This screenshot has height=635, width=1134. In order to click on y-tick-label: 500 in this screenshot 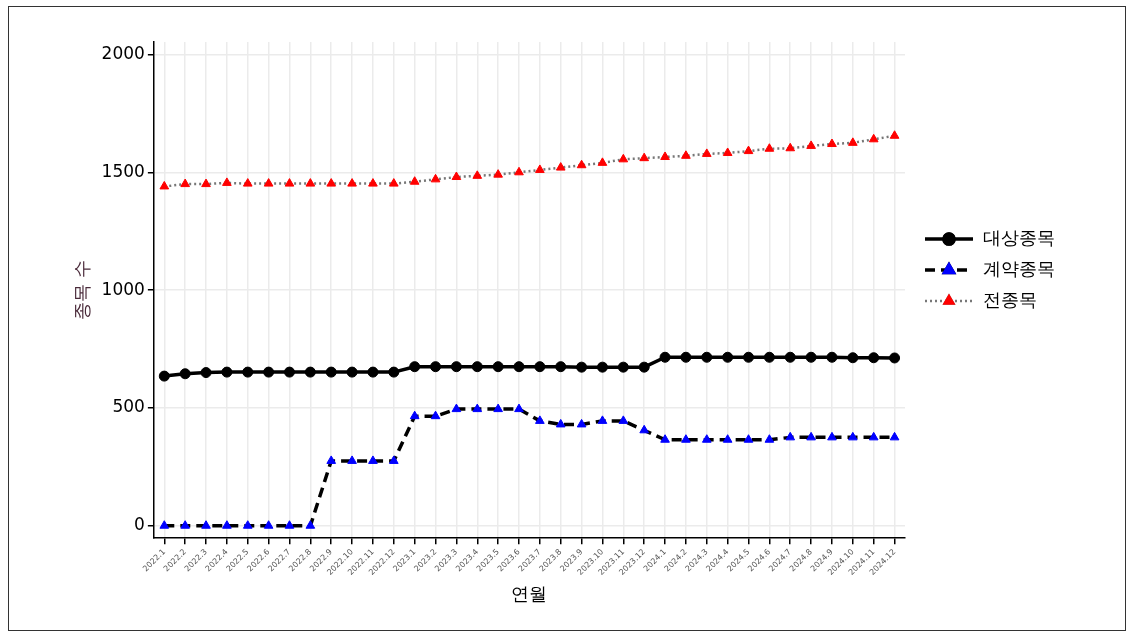, I will do `click(128, 406)`.